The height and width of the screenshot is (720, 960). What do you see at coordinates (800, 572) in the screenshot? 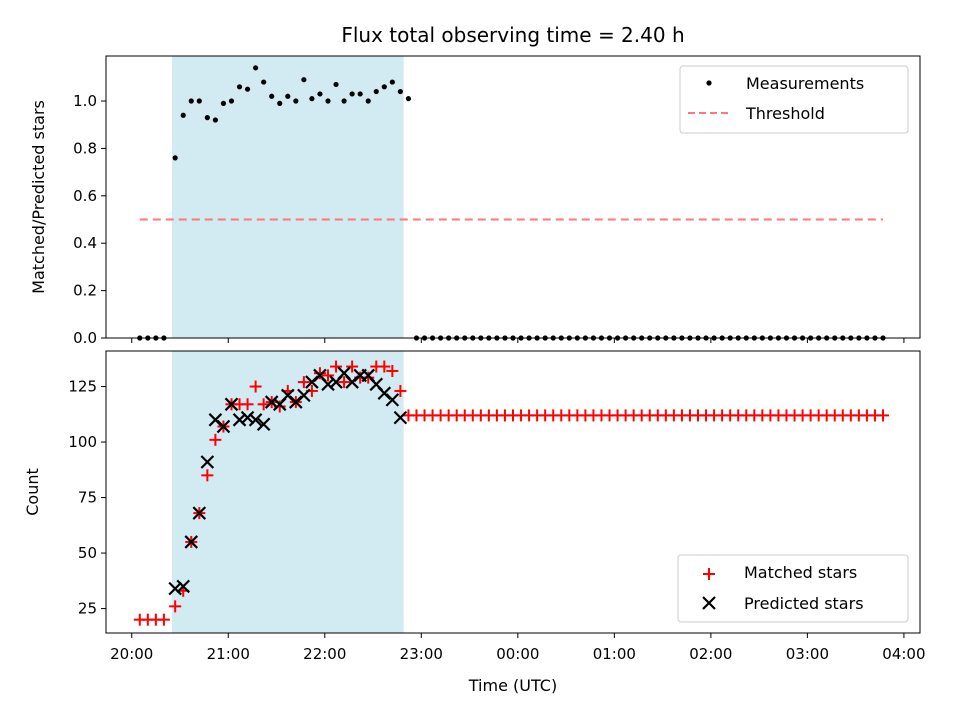
I see `legend-label-matched: Matched stars` at bounding box center [800, 572].